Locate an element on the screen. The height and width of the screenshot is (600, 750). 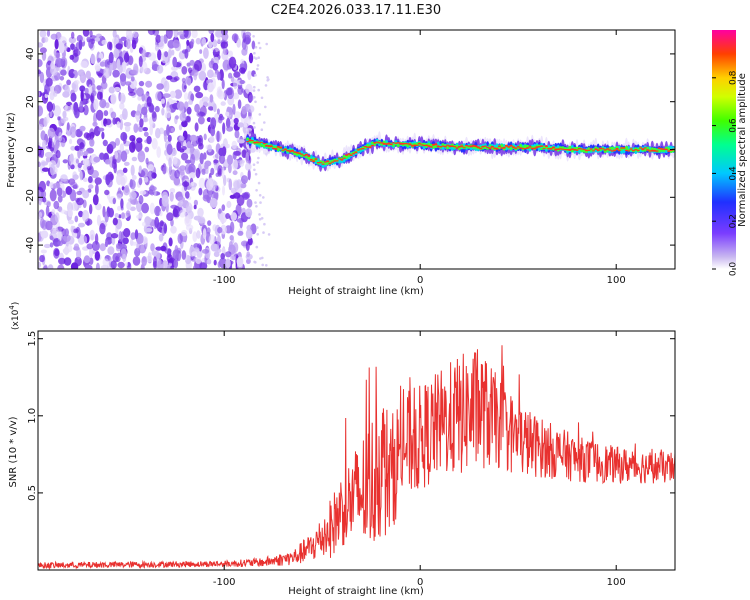
spectrogram-ylabel: Frequency (Hz) is located at coordinates (11, 150).